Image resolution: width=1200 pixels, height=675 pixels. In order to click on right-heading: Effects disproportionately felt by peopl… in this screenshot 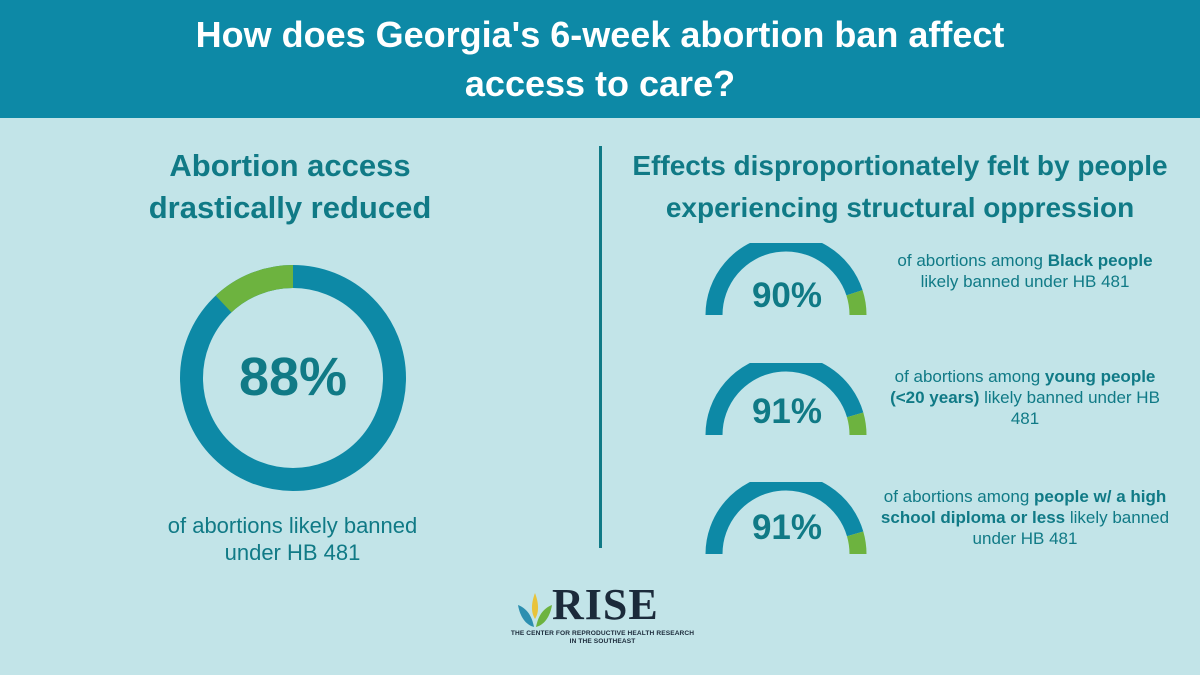, I will do `click(900, 186)`.